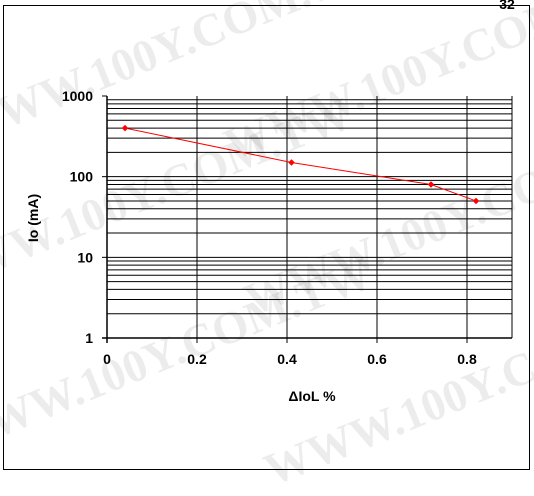 The width and height of the screenshot is (534, 496). What do you see at coordinates (467, 359) in the screenshot?
I see `x-tick-label: 0.8` at bounding box center [467, 359].